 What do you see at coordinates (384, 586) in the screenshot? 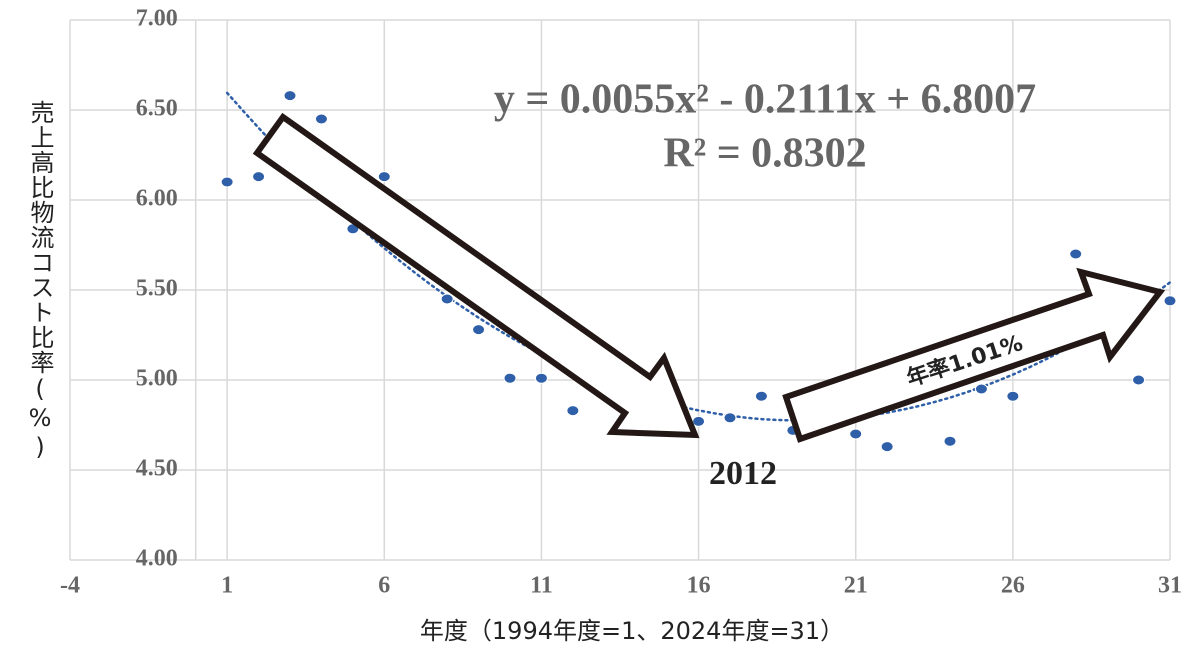
I see `x-tick-label: 6` at bounding box center [384, 586].